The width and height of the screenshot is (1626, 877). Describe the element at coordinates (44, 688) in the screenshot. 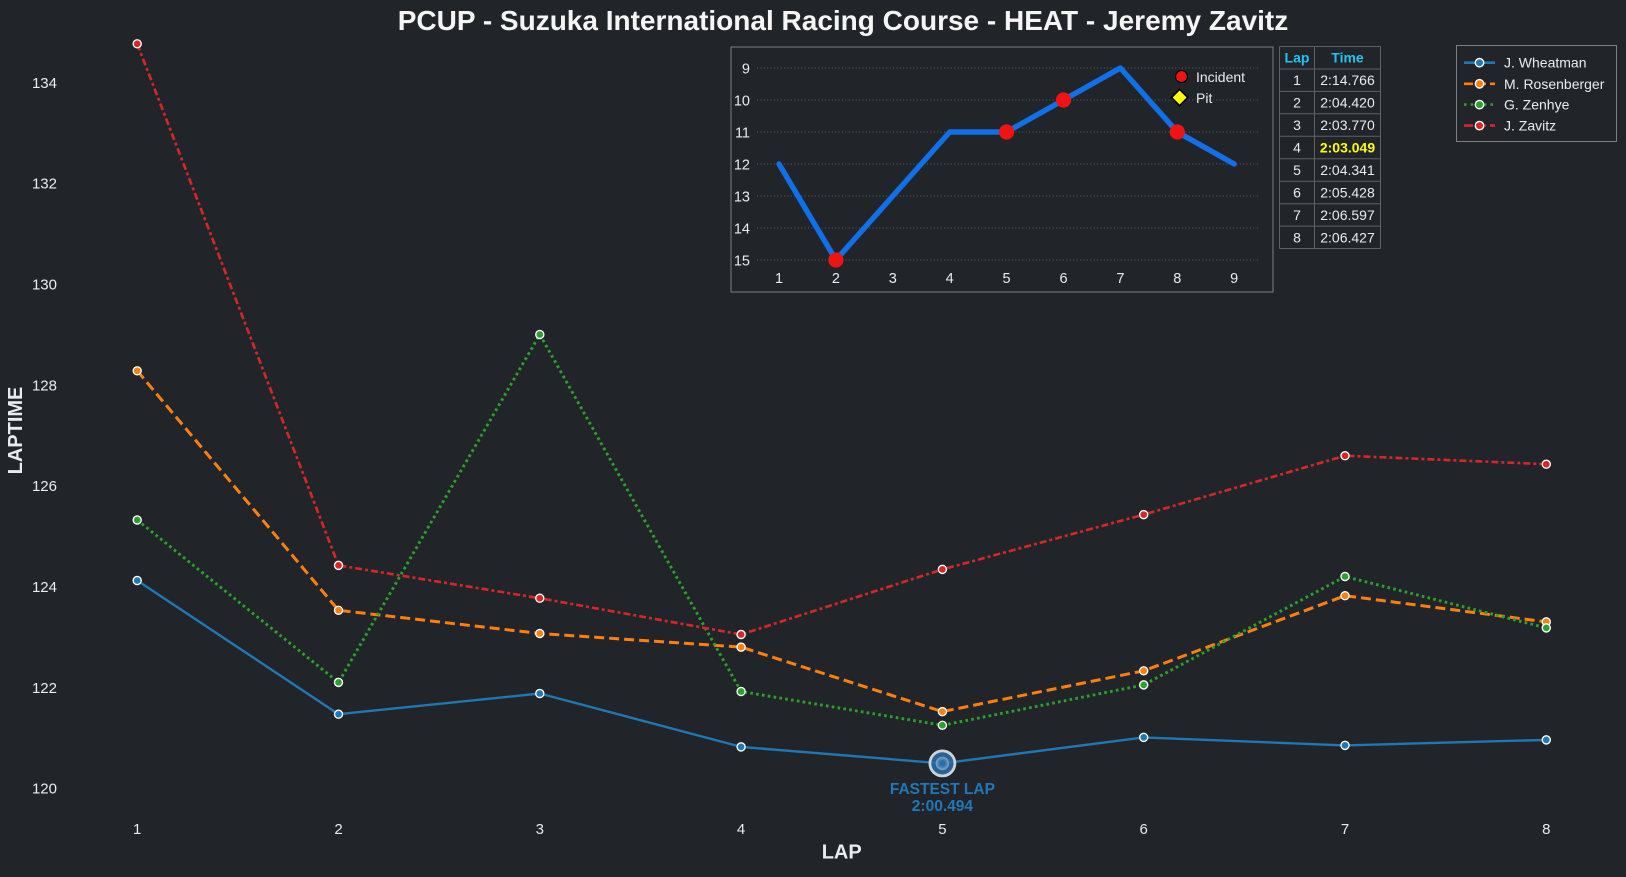

I see `svg-text: 122` at that location.